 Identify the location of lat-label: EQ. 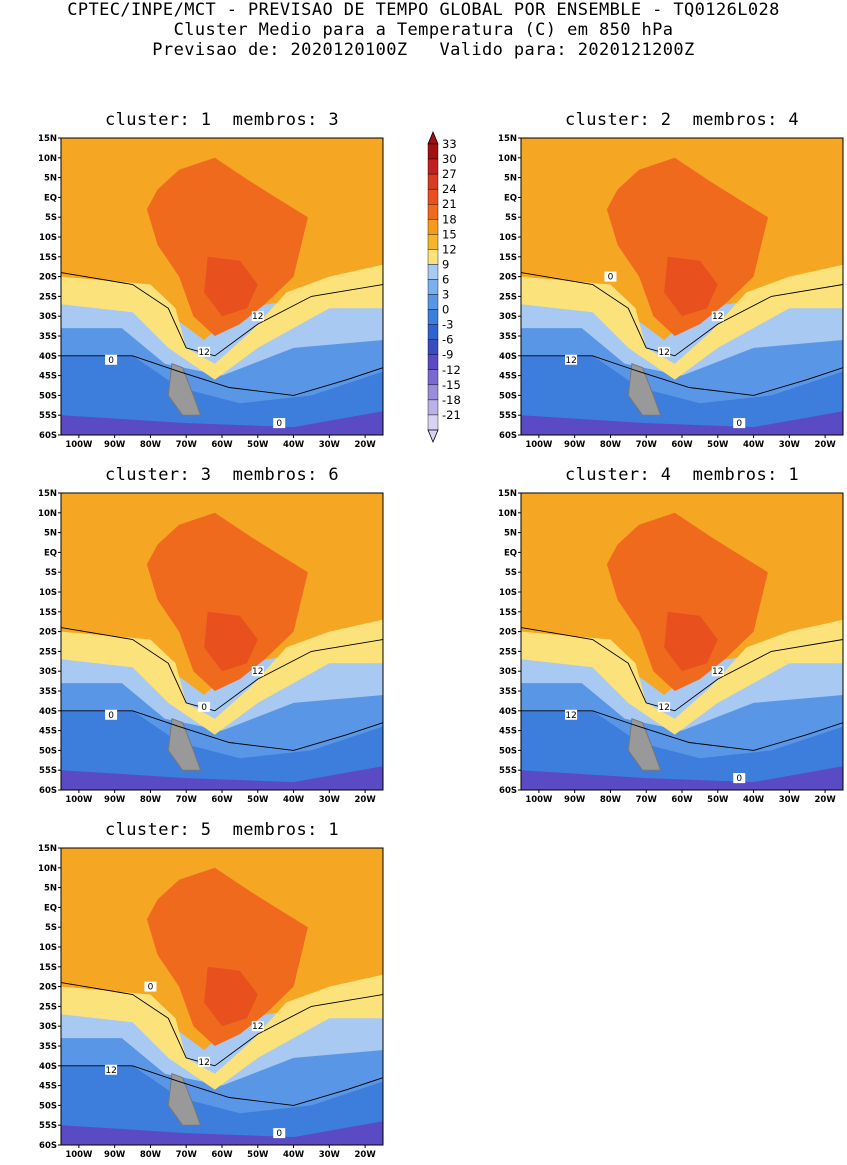
(510, 198).